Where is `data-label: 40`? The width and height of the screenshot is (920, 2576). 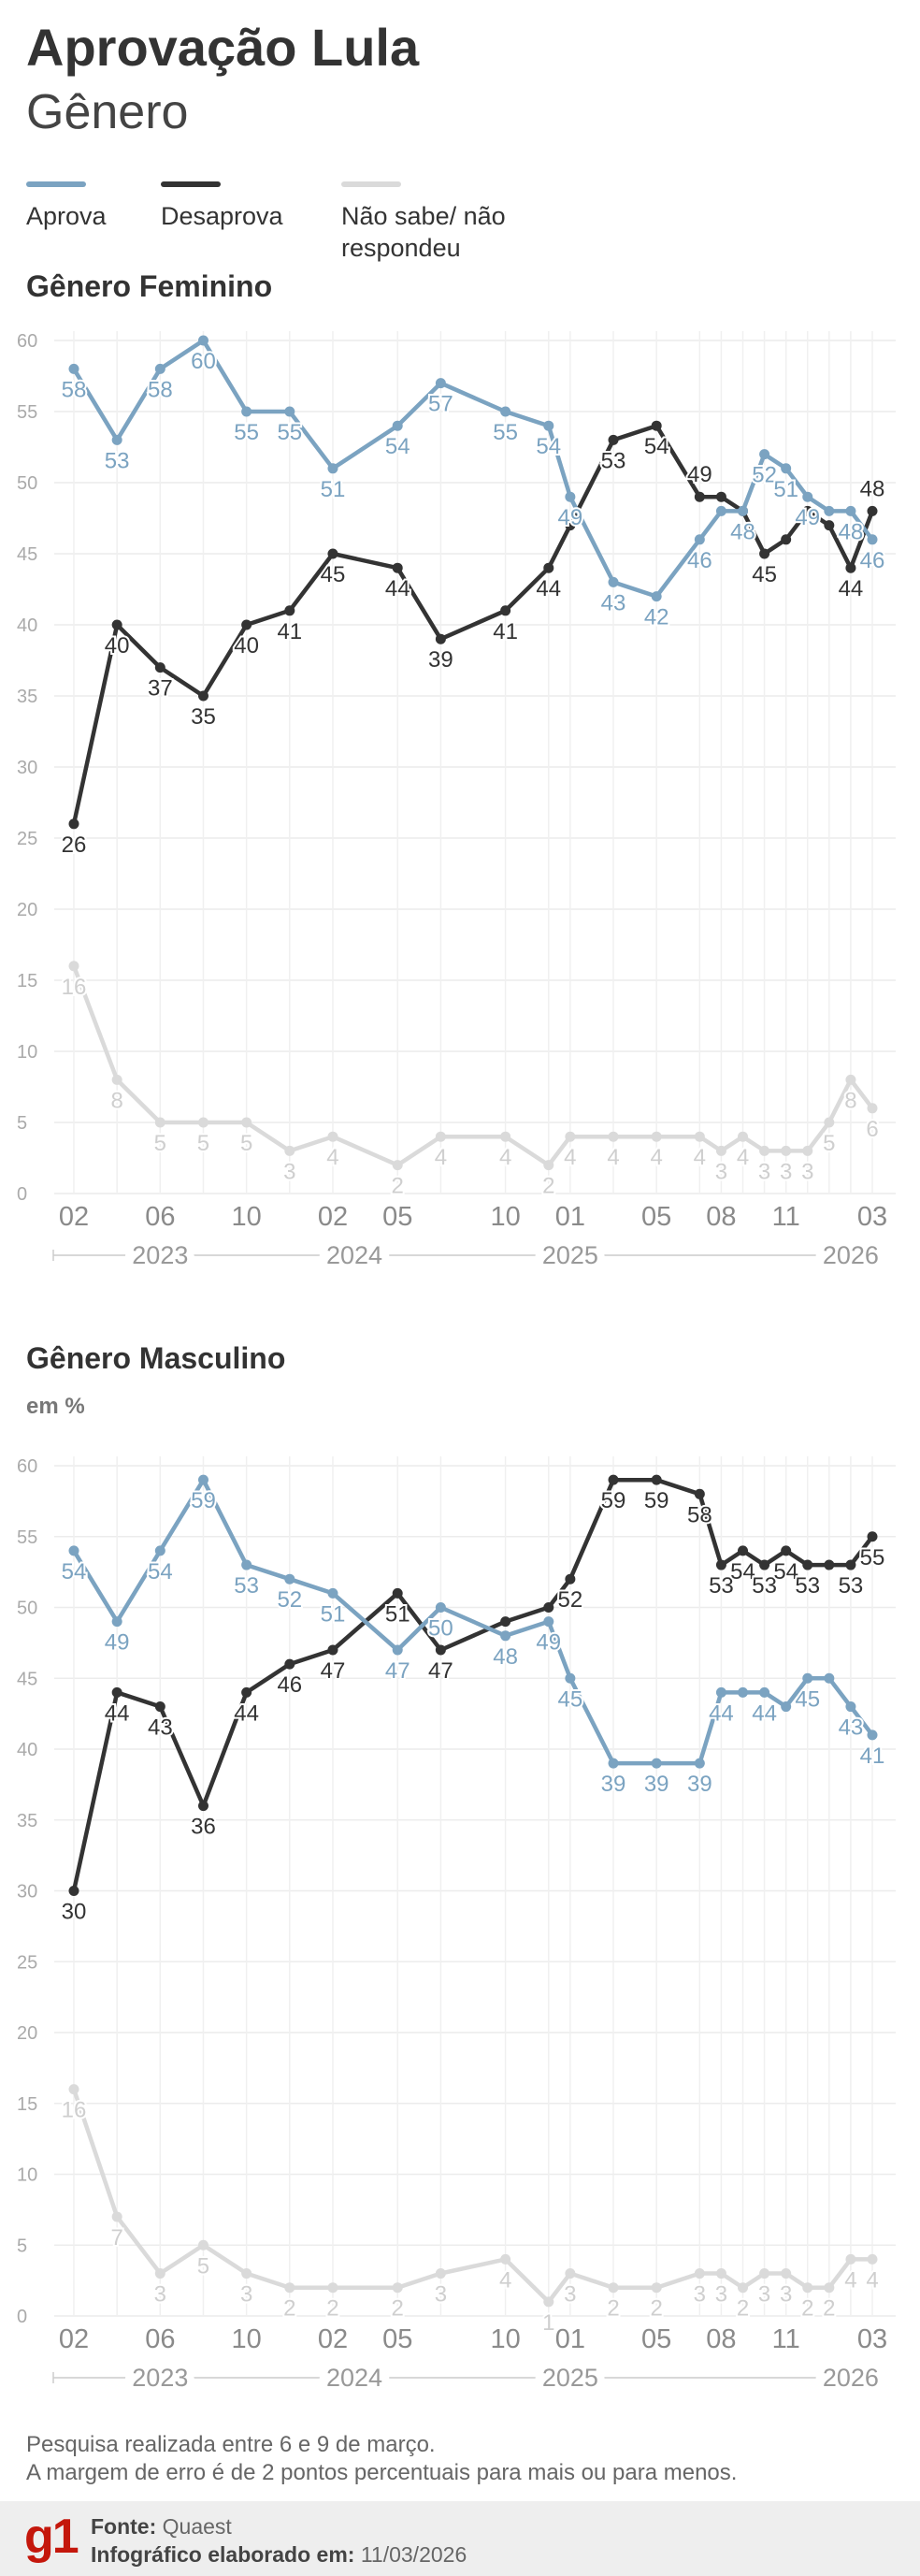 data-label: 40 is located at coordinates (117, 645).